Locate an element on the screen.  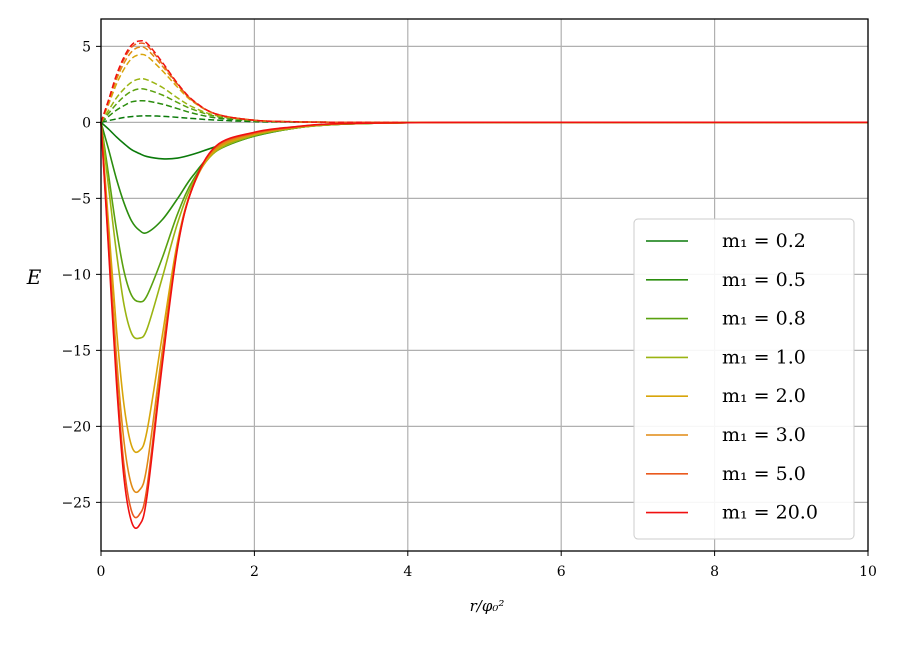
legend-label-3: m₁ = 1.0 is located at coordinates (764, 357).